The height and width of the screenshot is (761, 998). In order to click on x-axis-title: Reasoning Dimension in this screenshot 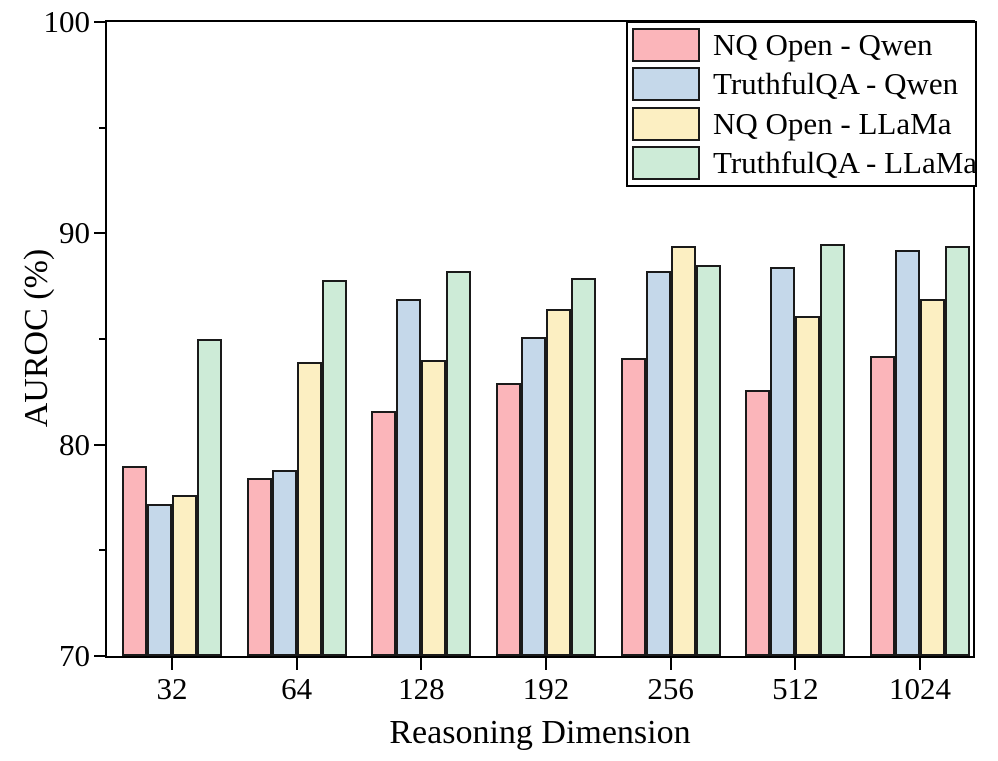, I will do `click(499, 733)`.